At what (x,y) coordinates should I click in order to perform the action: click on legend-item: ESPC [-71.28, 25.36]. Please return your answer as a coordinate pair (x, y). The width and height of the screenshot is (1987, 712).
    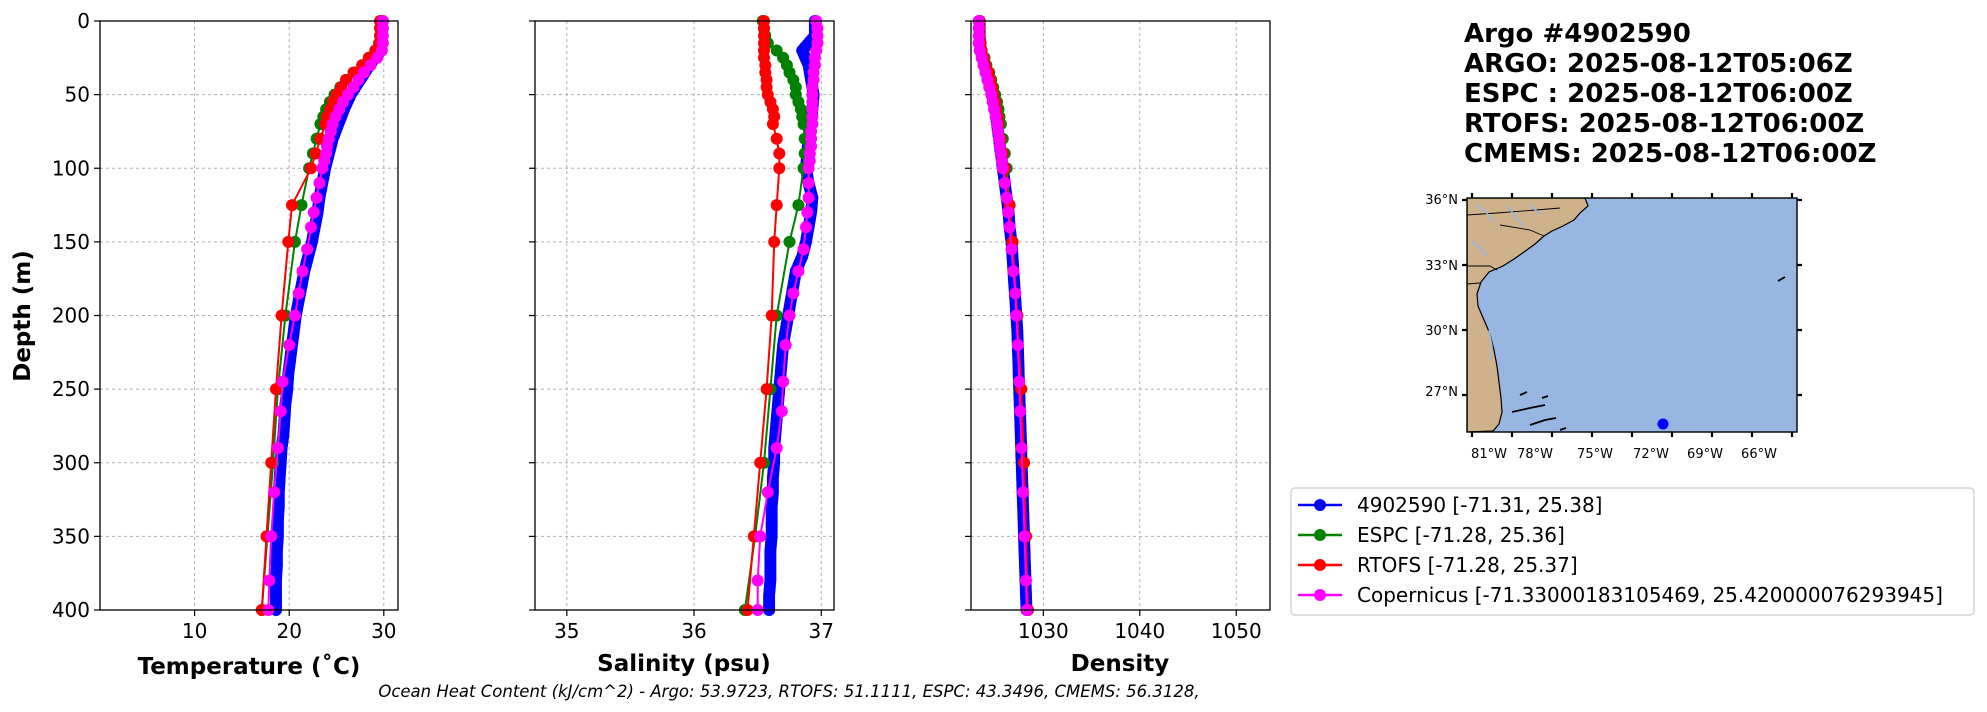
    Looking at the image, I should click on (1431, 535).